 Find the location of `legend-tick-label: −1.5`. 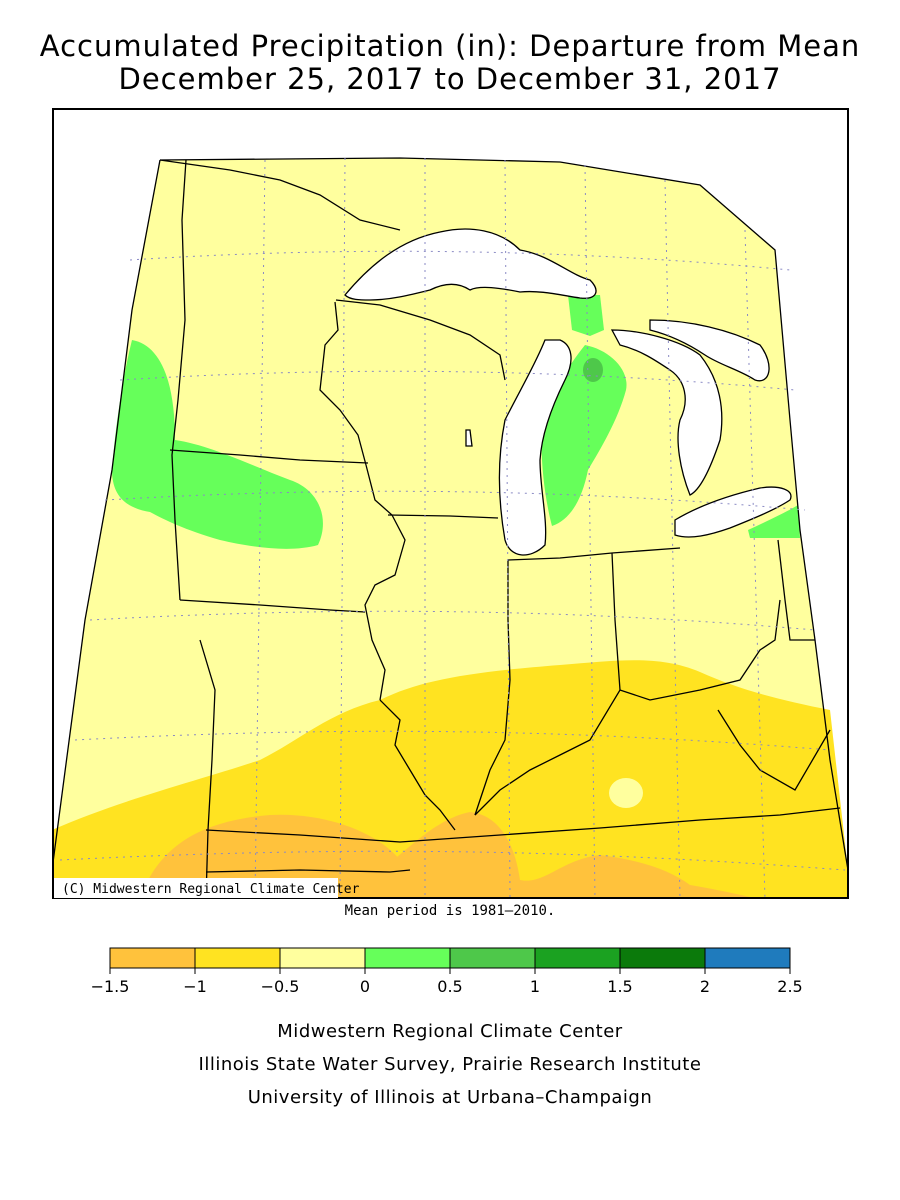

legend-tick-label: −1.5 is located at coordinates (110, 986).